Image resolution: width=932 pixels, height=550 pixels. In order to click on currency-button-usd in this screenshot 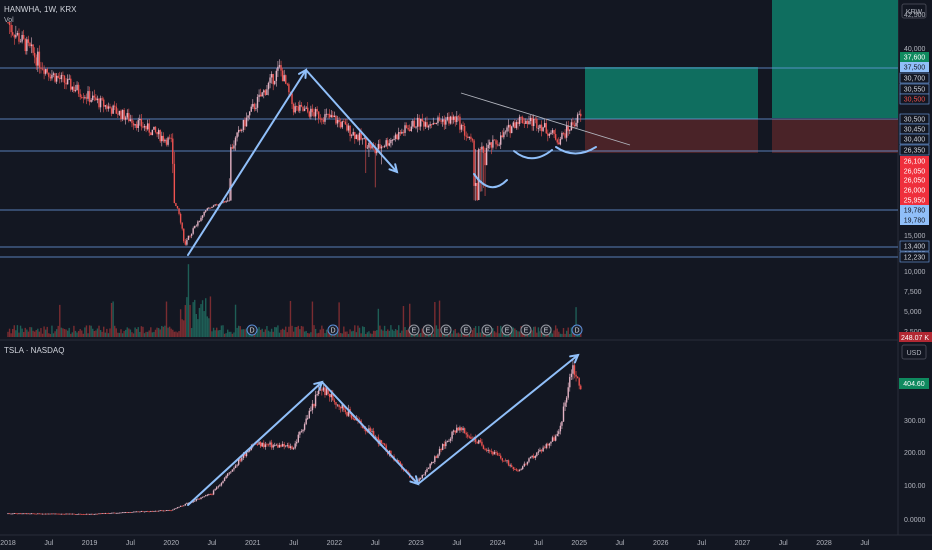, I will do `click(914, 352)`.